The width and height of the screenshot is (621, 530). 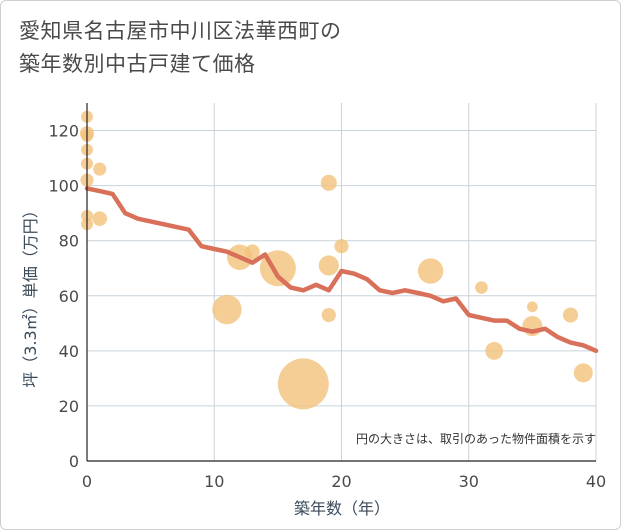 I want to click on y-tick-label: 80, so click(x=69, y=241).